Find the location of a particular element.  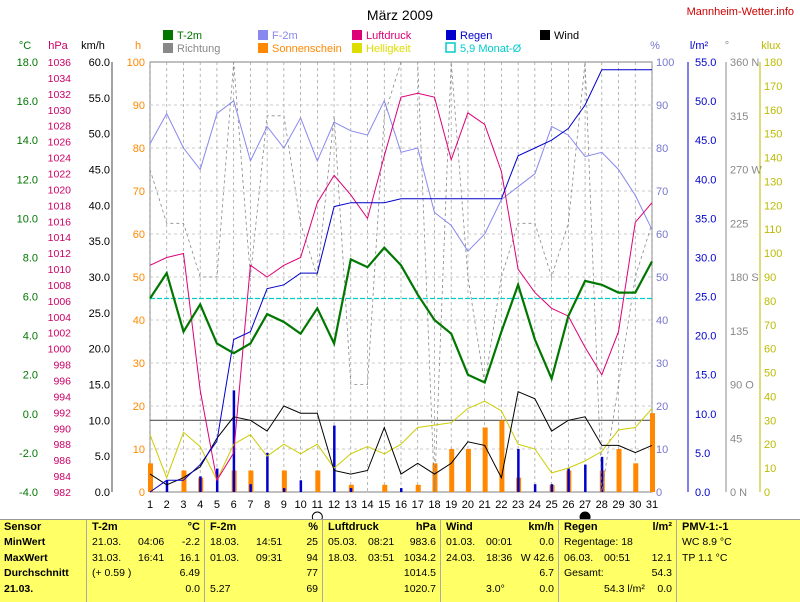

cell: Gesamt: is located at coordinates (584, 573).